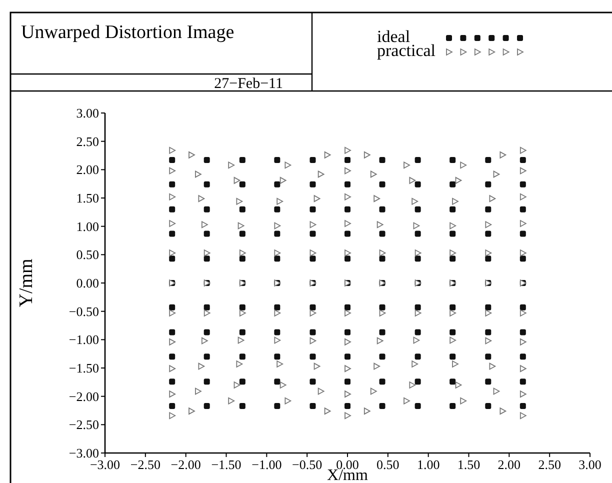 This screenshot has width=612, height=483. What do you see at coordinates (87, 170) in the screenshot?
I see `y-tick-label: 2.00` at bounding box center [87, 170].